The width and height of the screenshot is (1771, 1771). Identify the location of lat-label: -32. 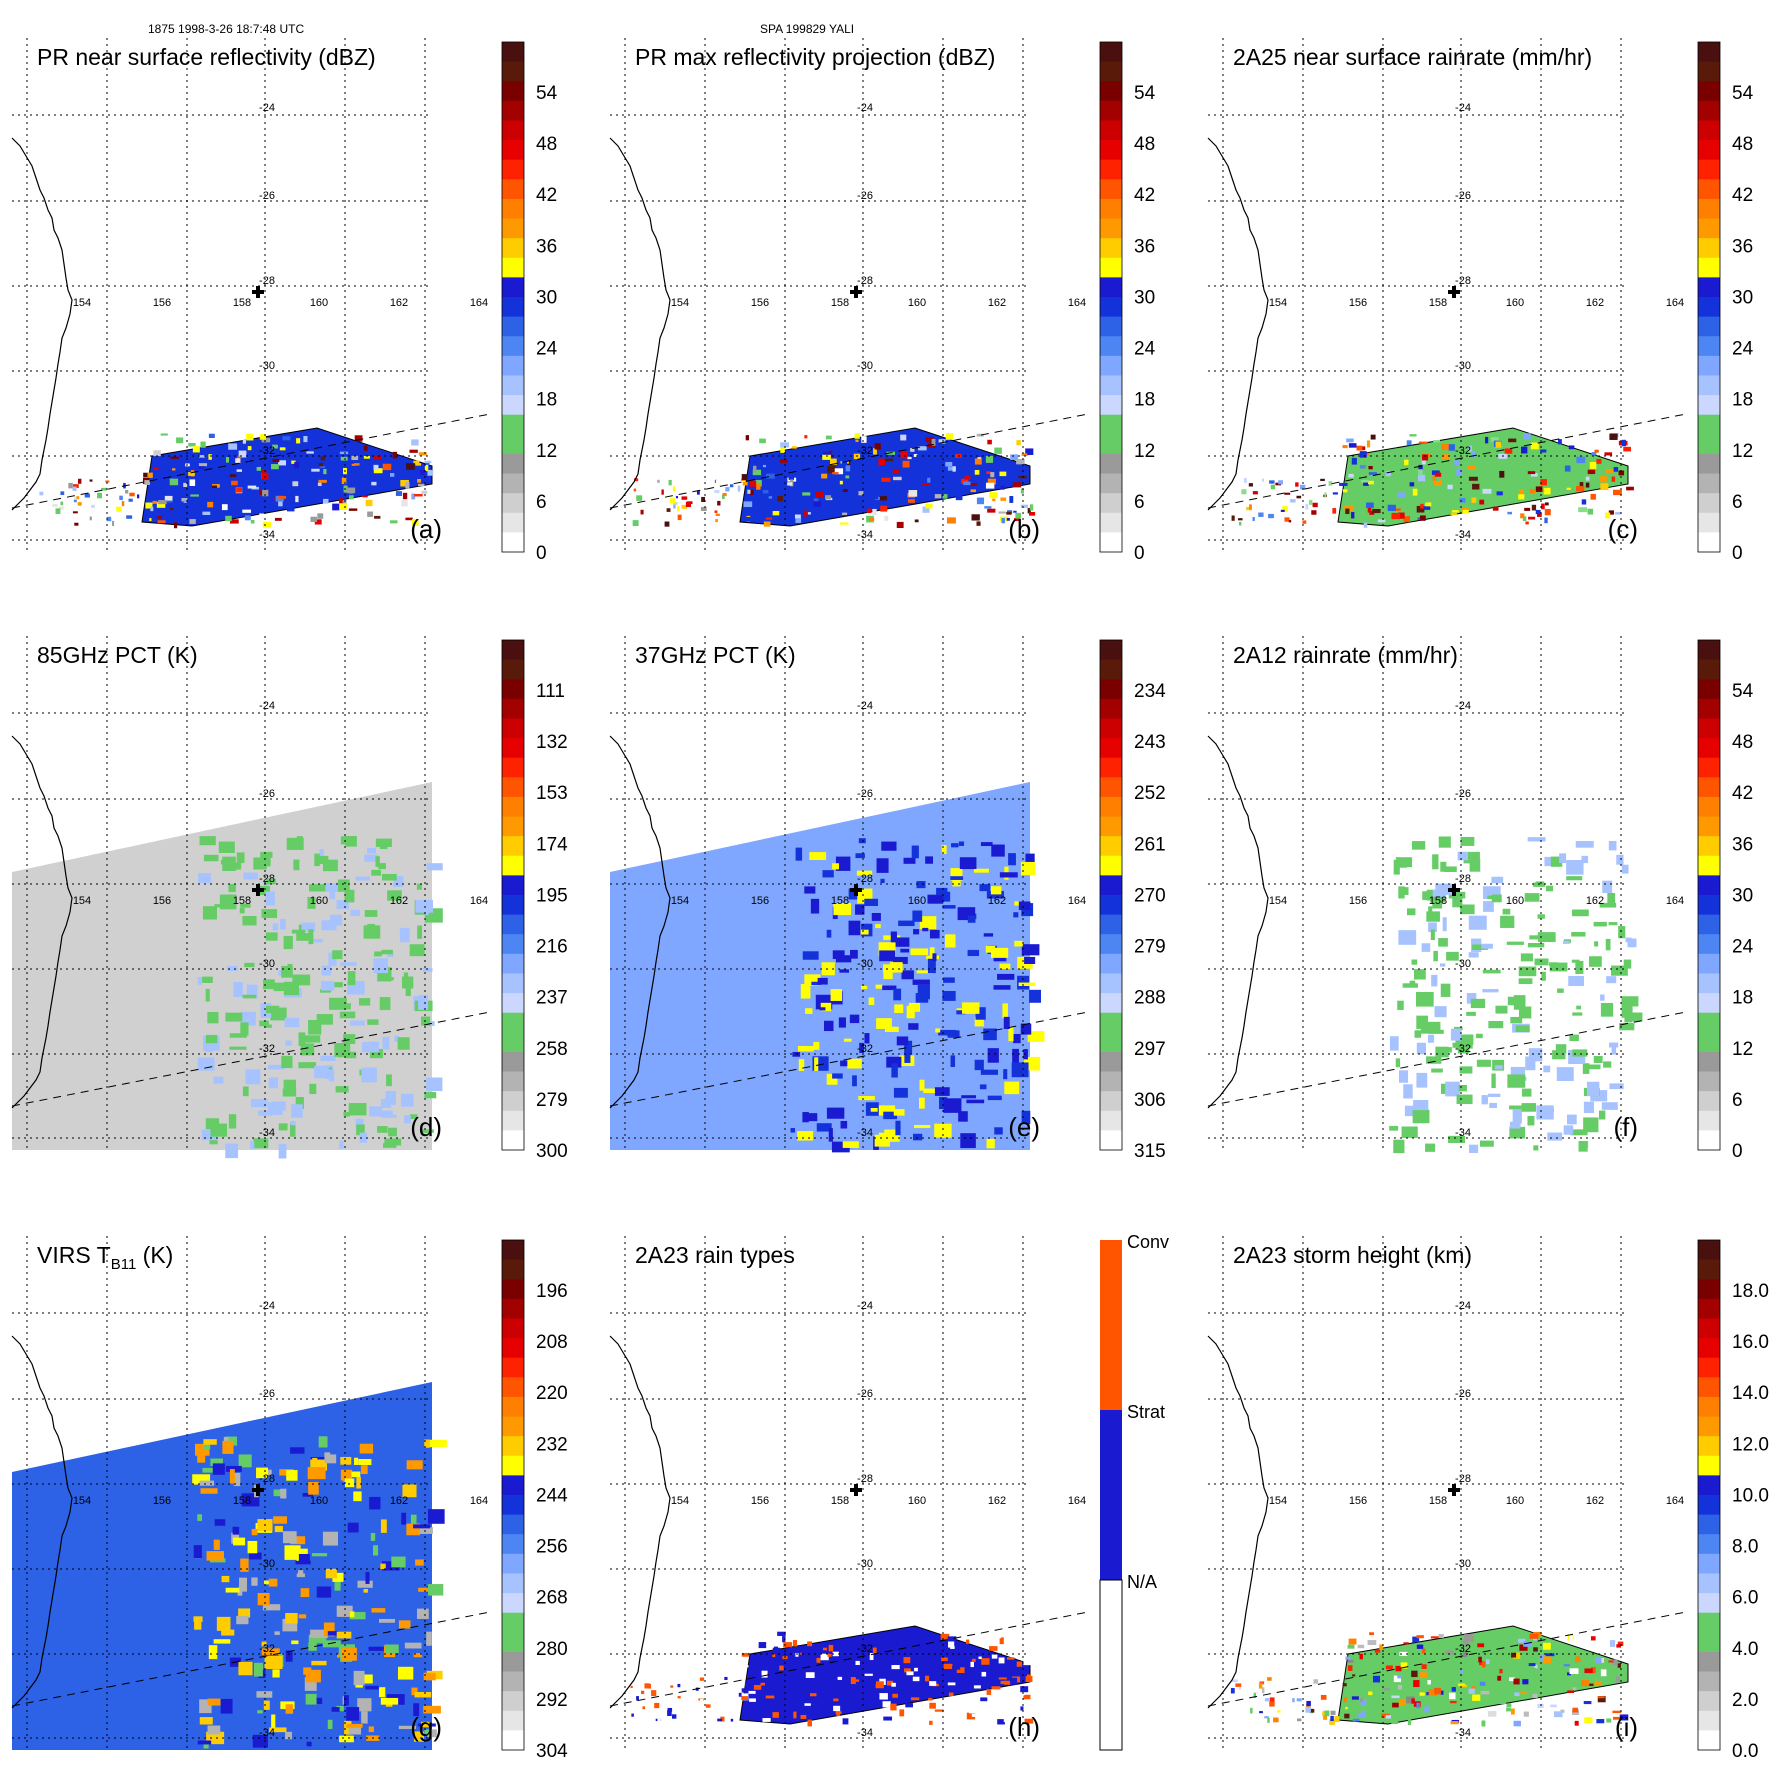
(1463, 1649).